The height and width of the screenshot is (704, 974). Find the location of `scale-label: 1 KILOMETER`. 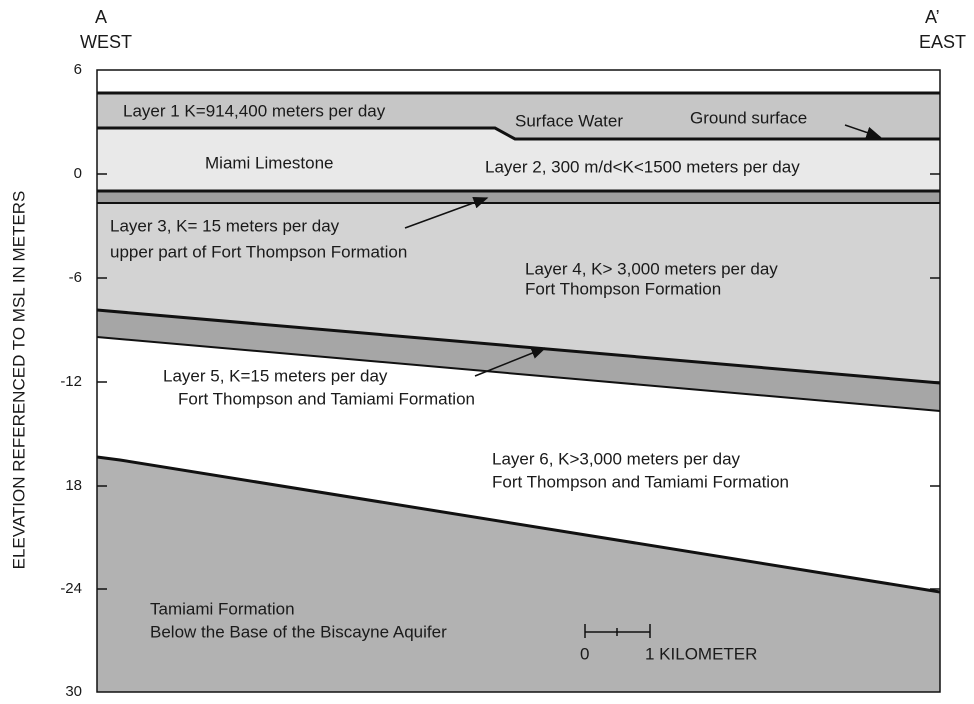

scale-label: 1 KILOMETER is located at coordinates (701, 653).